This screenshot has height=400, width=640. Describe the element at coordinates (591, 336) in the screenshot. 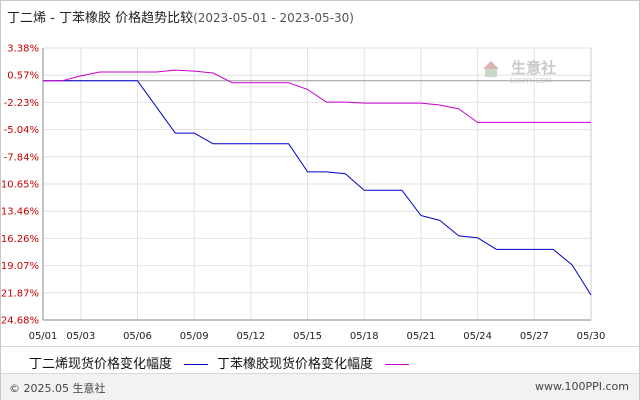

I see `x-tick-label: 05/30` at that location.